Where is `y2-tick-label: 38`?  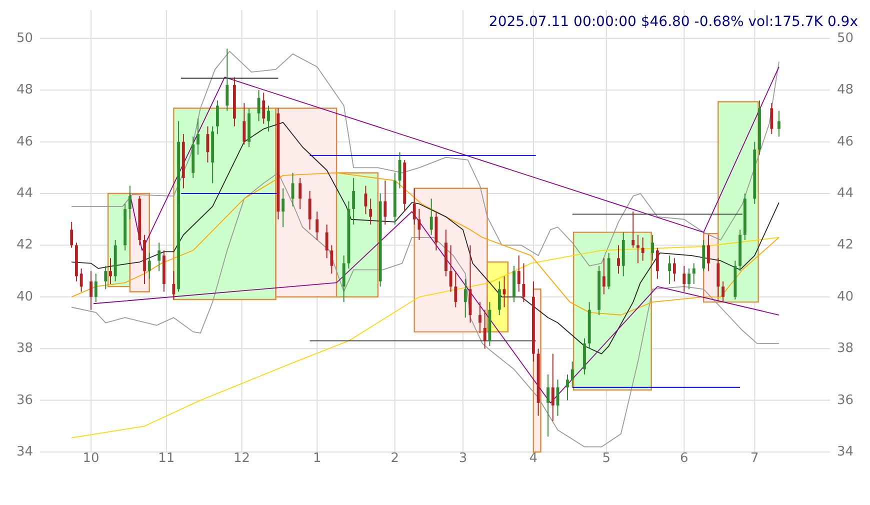
y2-tick-label: 38 is located at coordinates (845, 348).